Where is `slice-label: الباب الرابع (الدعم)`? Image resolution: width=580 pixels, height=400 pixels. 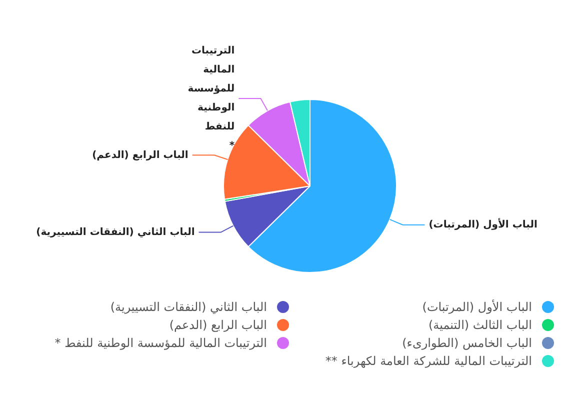 slice-label: الباب الرابع (الدعم) is located at coordinates (140, 155).